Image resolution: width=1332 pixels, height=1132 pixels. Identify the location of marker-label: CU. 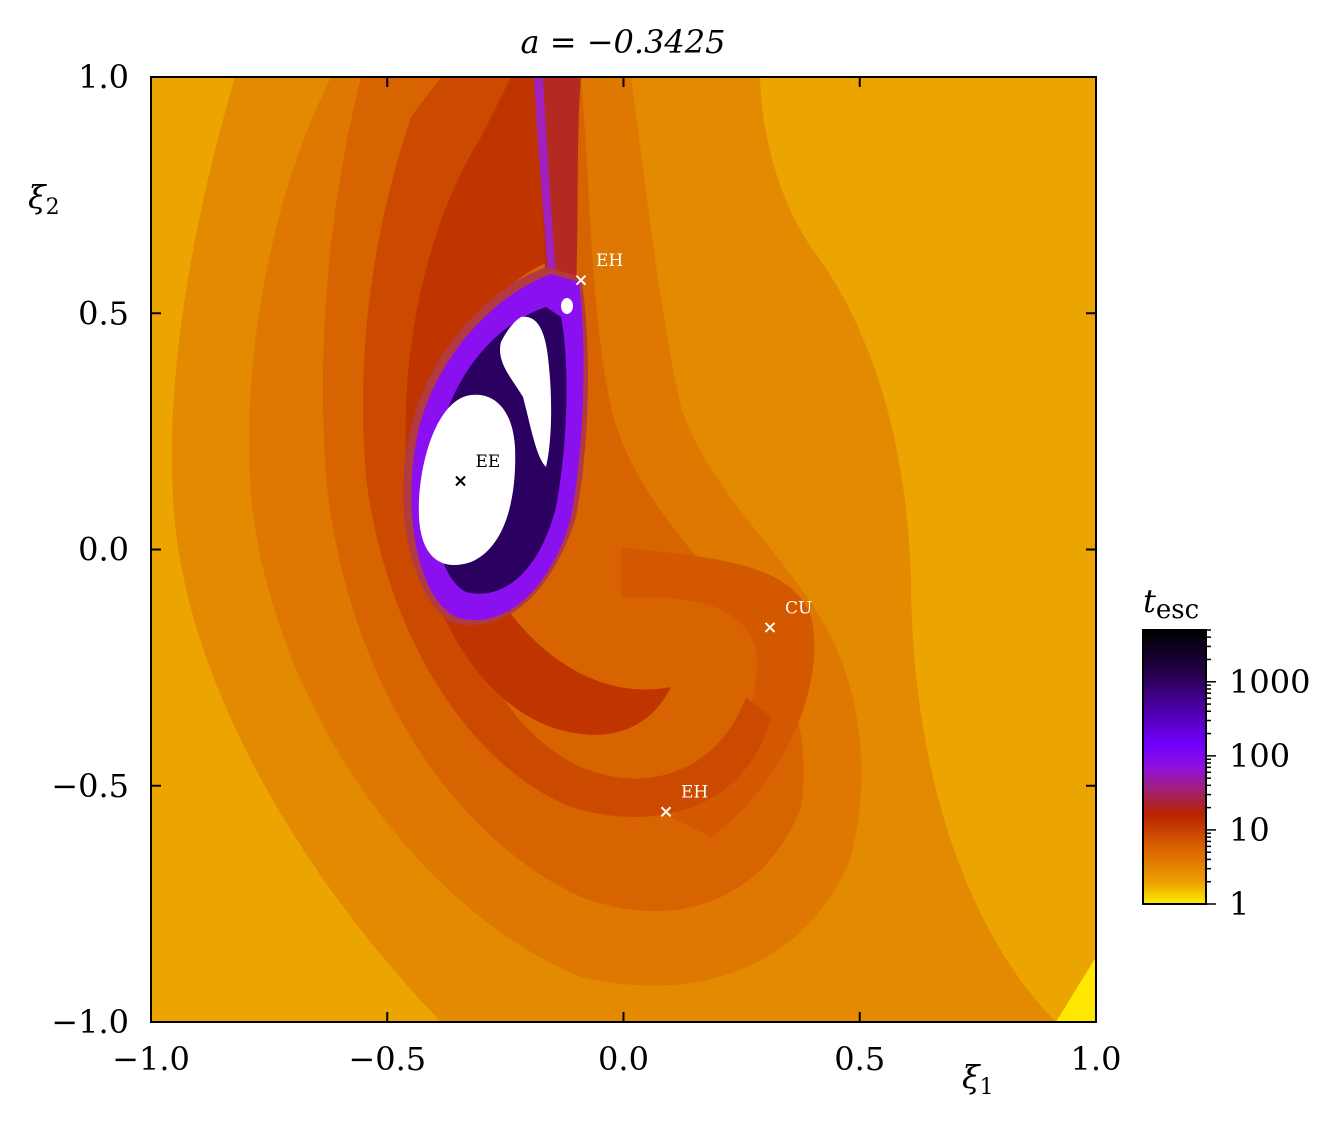
(798, 608).